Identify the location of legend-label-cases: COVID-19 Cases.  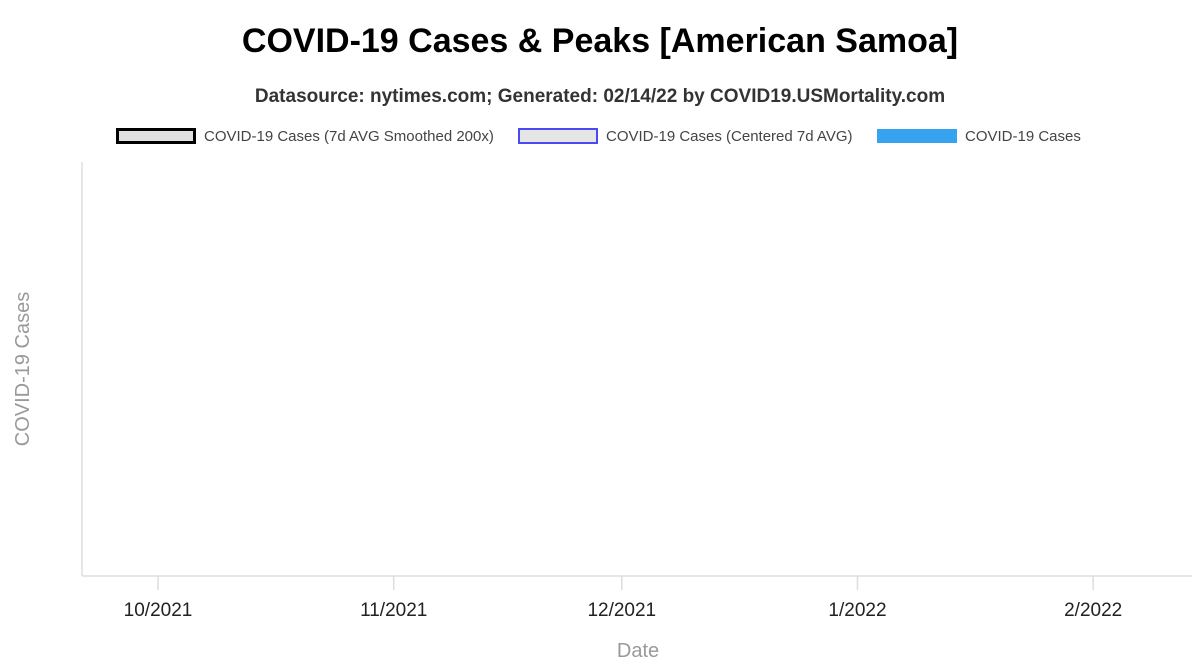
(1023, 136).